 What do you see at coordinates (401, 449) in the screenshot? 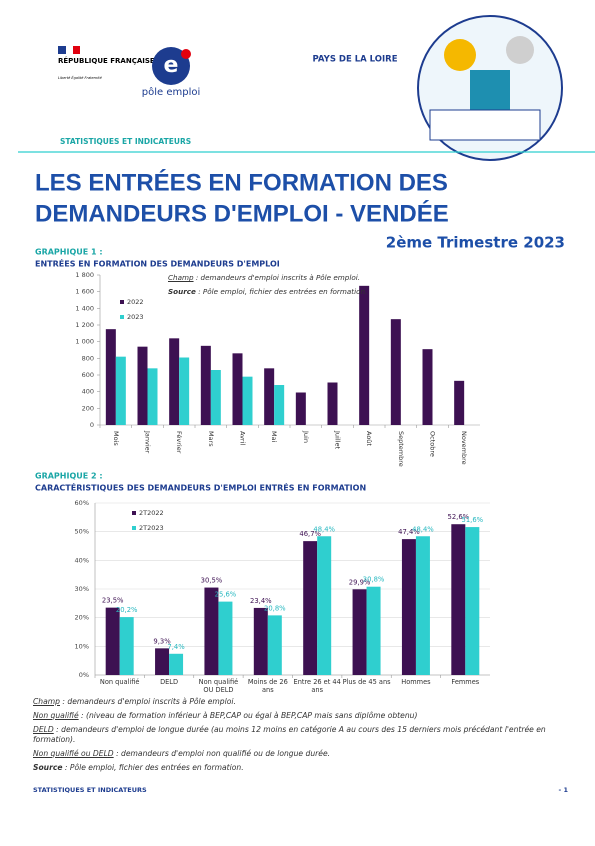
I see `x-tick-label: Septembre` at bounding box center [401, 449].